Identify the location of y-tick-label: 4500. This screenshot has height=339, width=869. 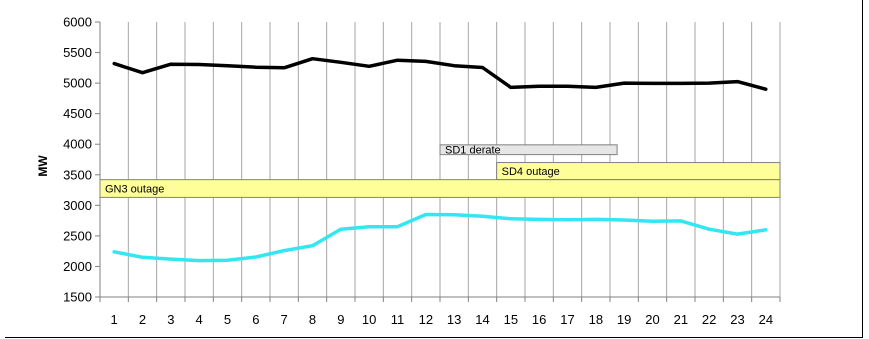
(77, 113).